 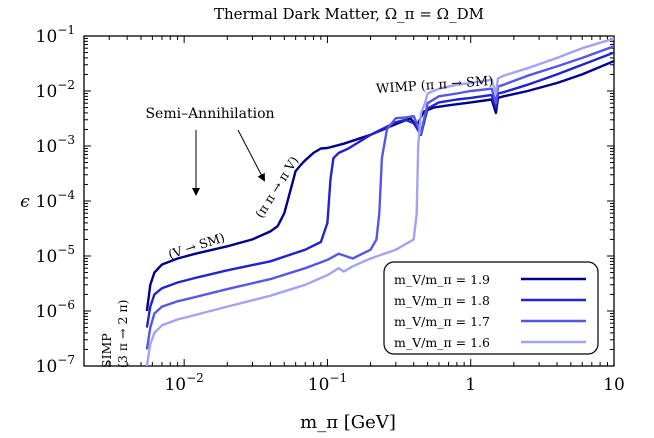 I want to click on y-tick-label: 10⁻³, so click(x=55, y=145).